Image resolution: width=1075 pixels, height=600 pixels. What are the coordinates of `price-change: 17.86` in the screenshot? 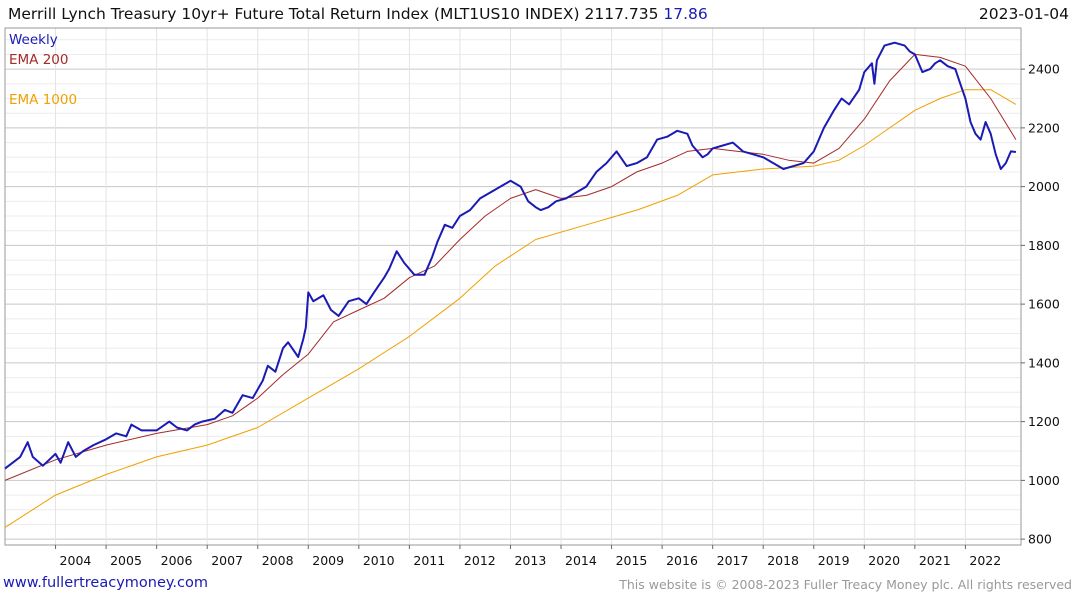 It's located at (685, 14).